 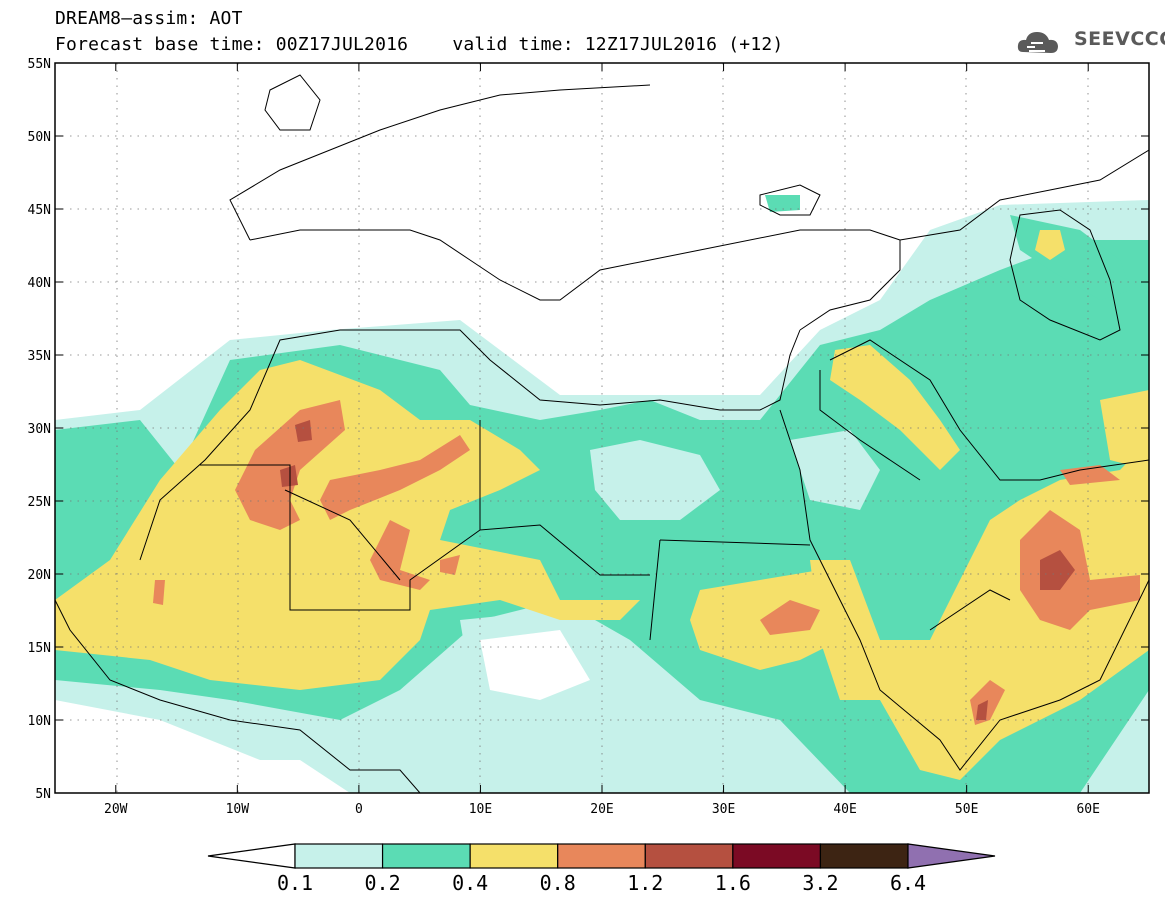 I want to click on lon-tick-label: 40E, so click(x=844, y=809).